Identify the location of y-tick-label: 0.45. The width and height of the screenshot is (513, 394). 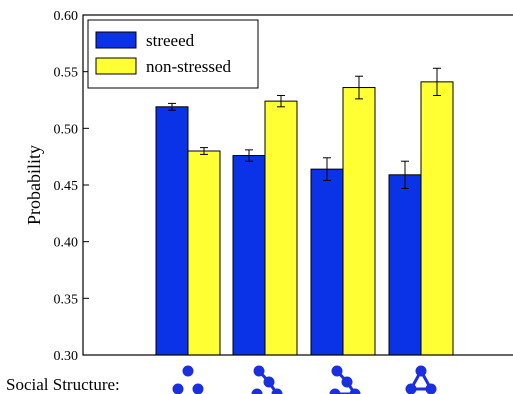
(66, 186).